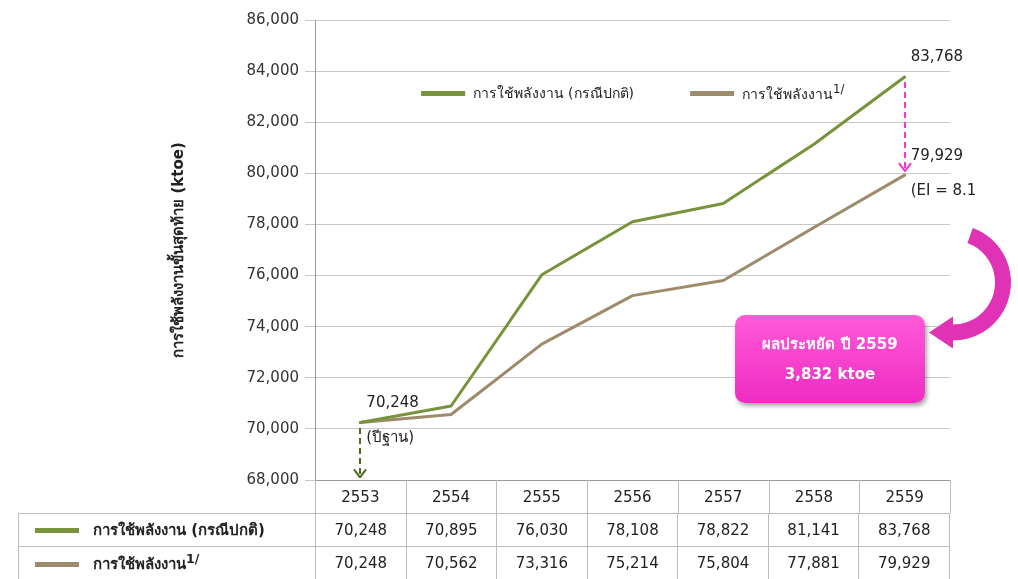  I want to click on data-label: 77,881, so click(813, 562).